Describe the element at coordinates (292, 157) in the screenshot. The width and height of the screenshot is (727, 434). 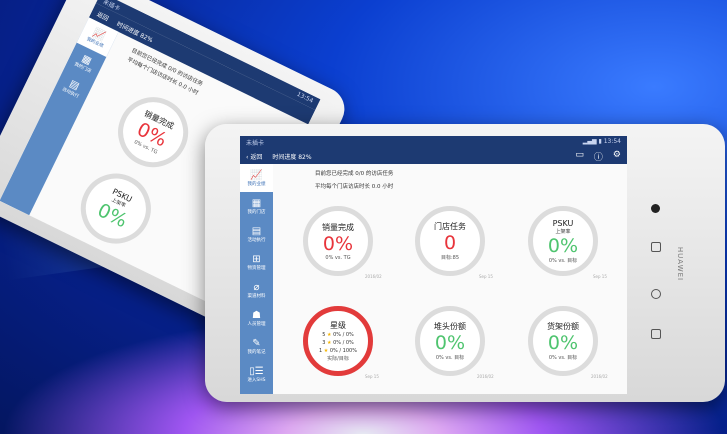
I see `time-progress: 时间进度 82%` at that location.